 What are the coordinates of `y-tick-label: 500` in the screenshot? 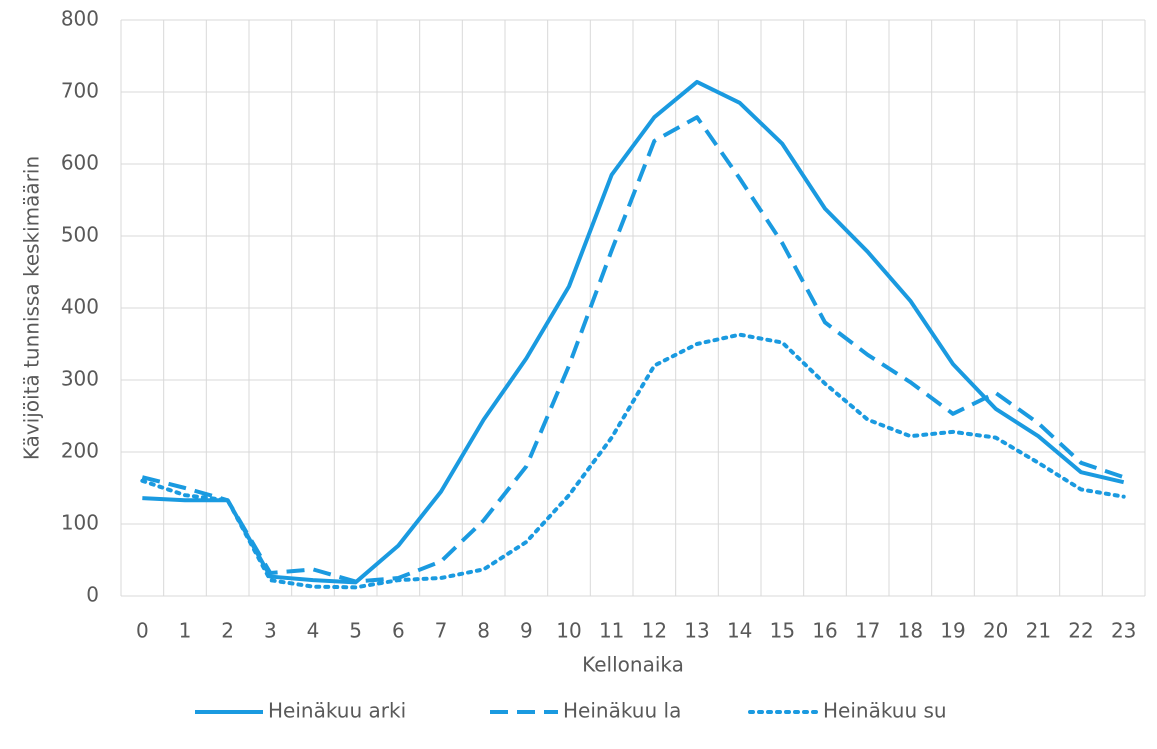 It's located at (80, 235).